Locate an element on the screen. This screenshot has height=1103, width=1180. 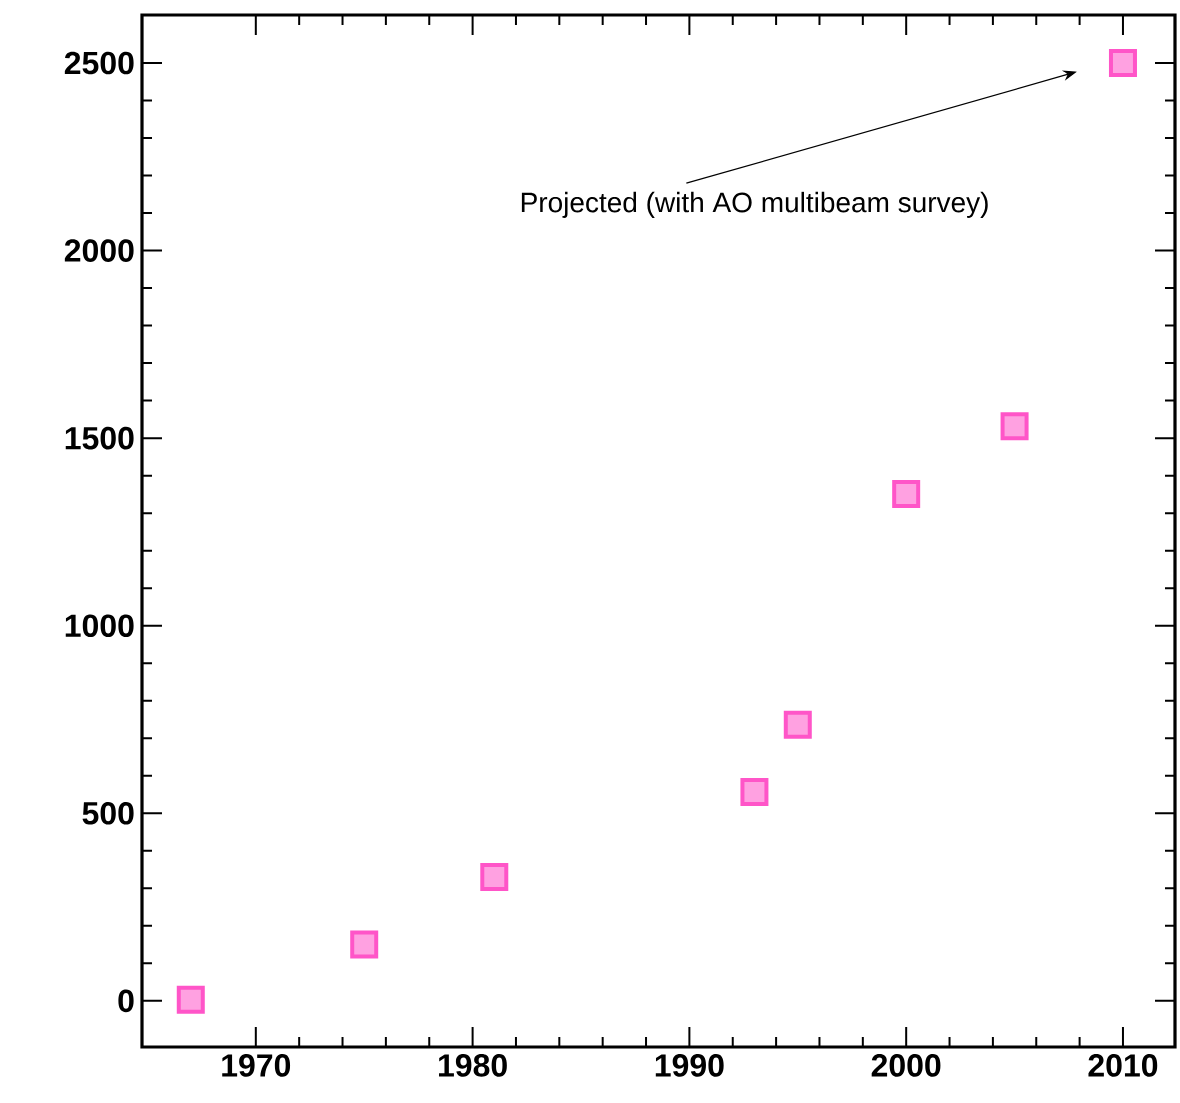
y-tick-label: 500 is located at coordinates (108, 813).